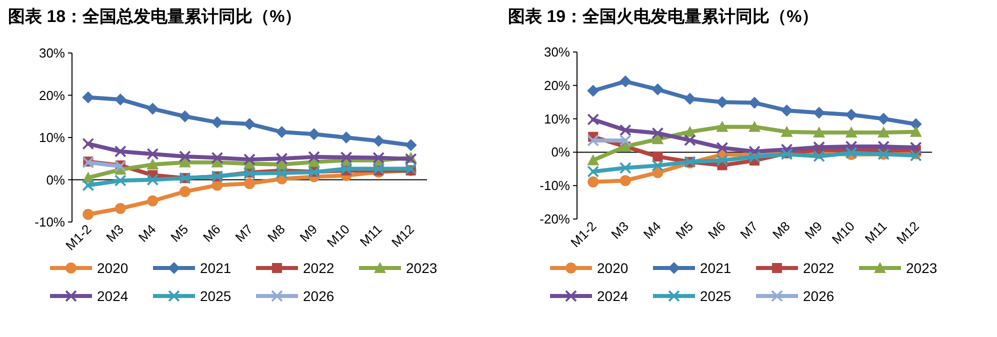  Describe the element at coordinates (663, 16) in the screenshot. I see `chart-title: 图表 19：全国火电发电量累计同比（%）` at that location.